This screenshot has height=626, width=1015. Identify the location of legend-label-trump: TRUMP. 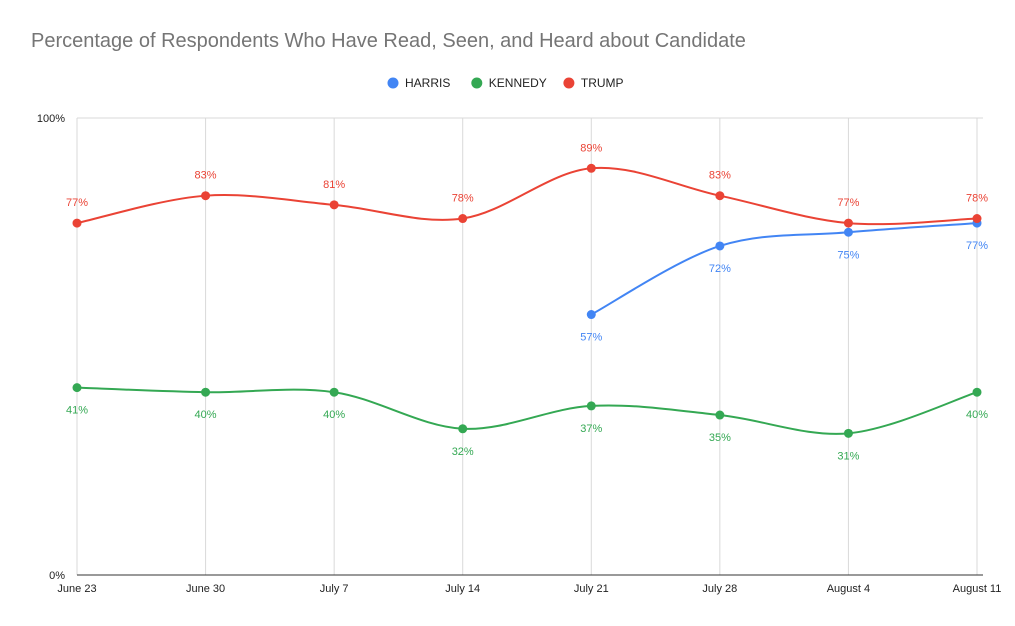
(602, 83).